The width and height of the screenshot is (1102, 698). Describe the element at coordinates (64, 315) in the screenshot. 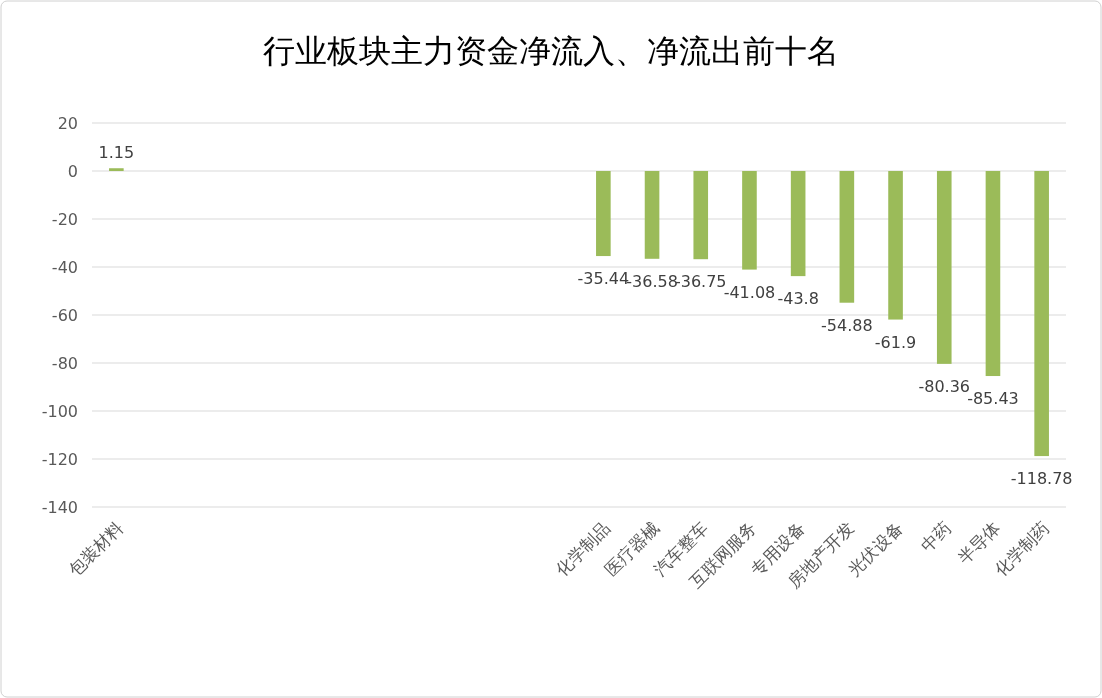

I see `y-tick-label: -60` at that location.